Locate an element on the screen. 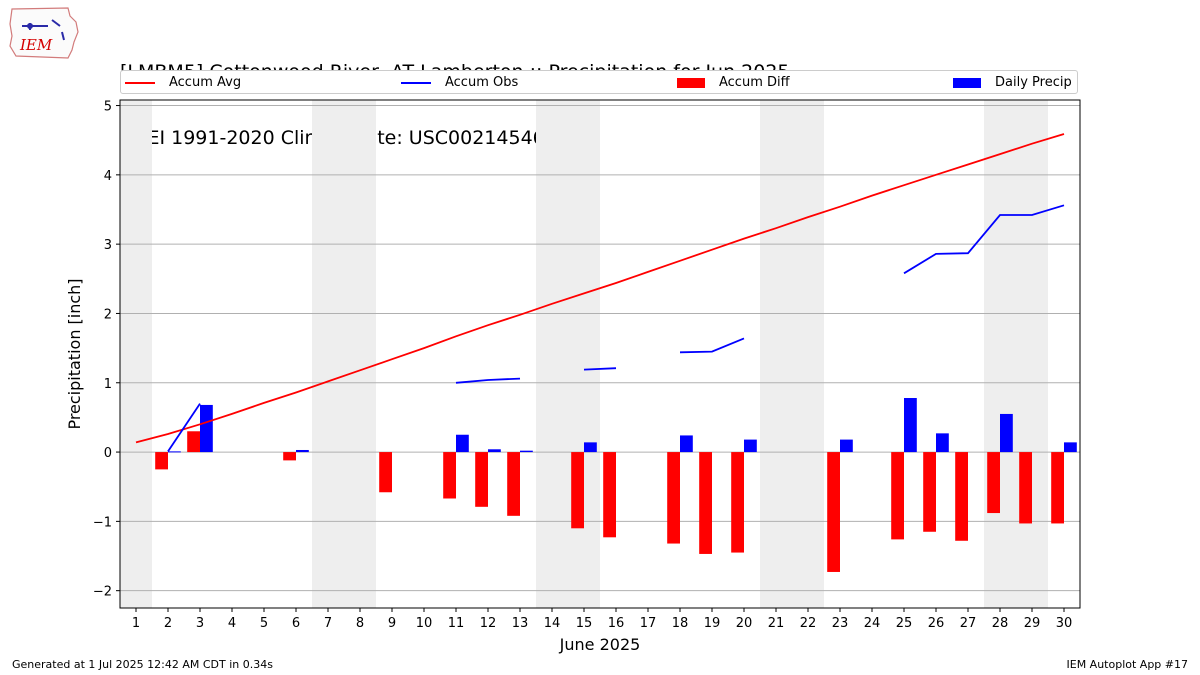 This screenshot has height=675, width=1200. y-tick-label--2: −2 is located at coordinates (102, 592).